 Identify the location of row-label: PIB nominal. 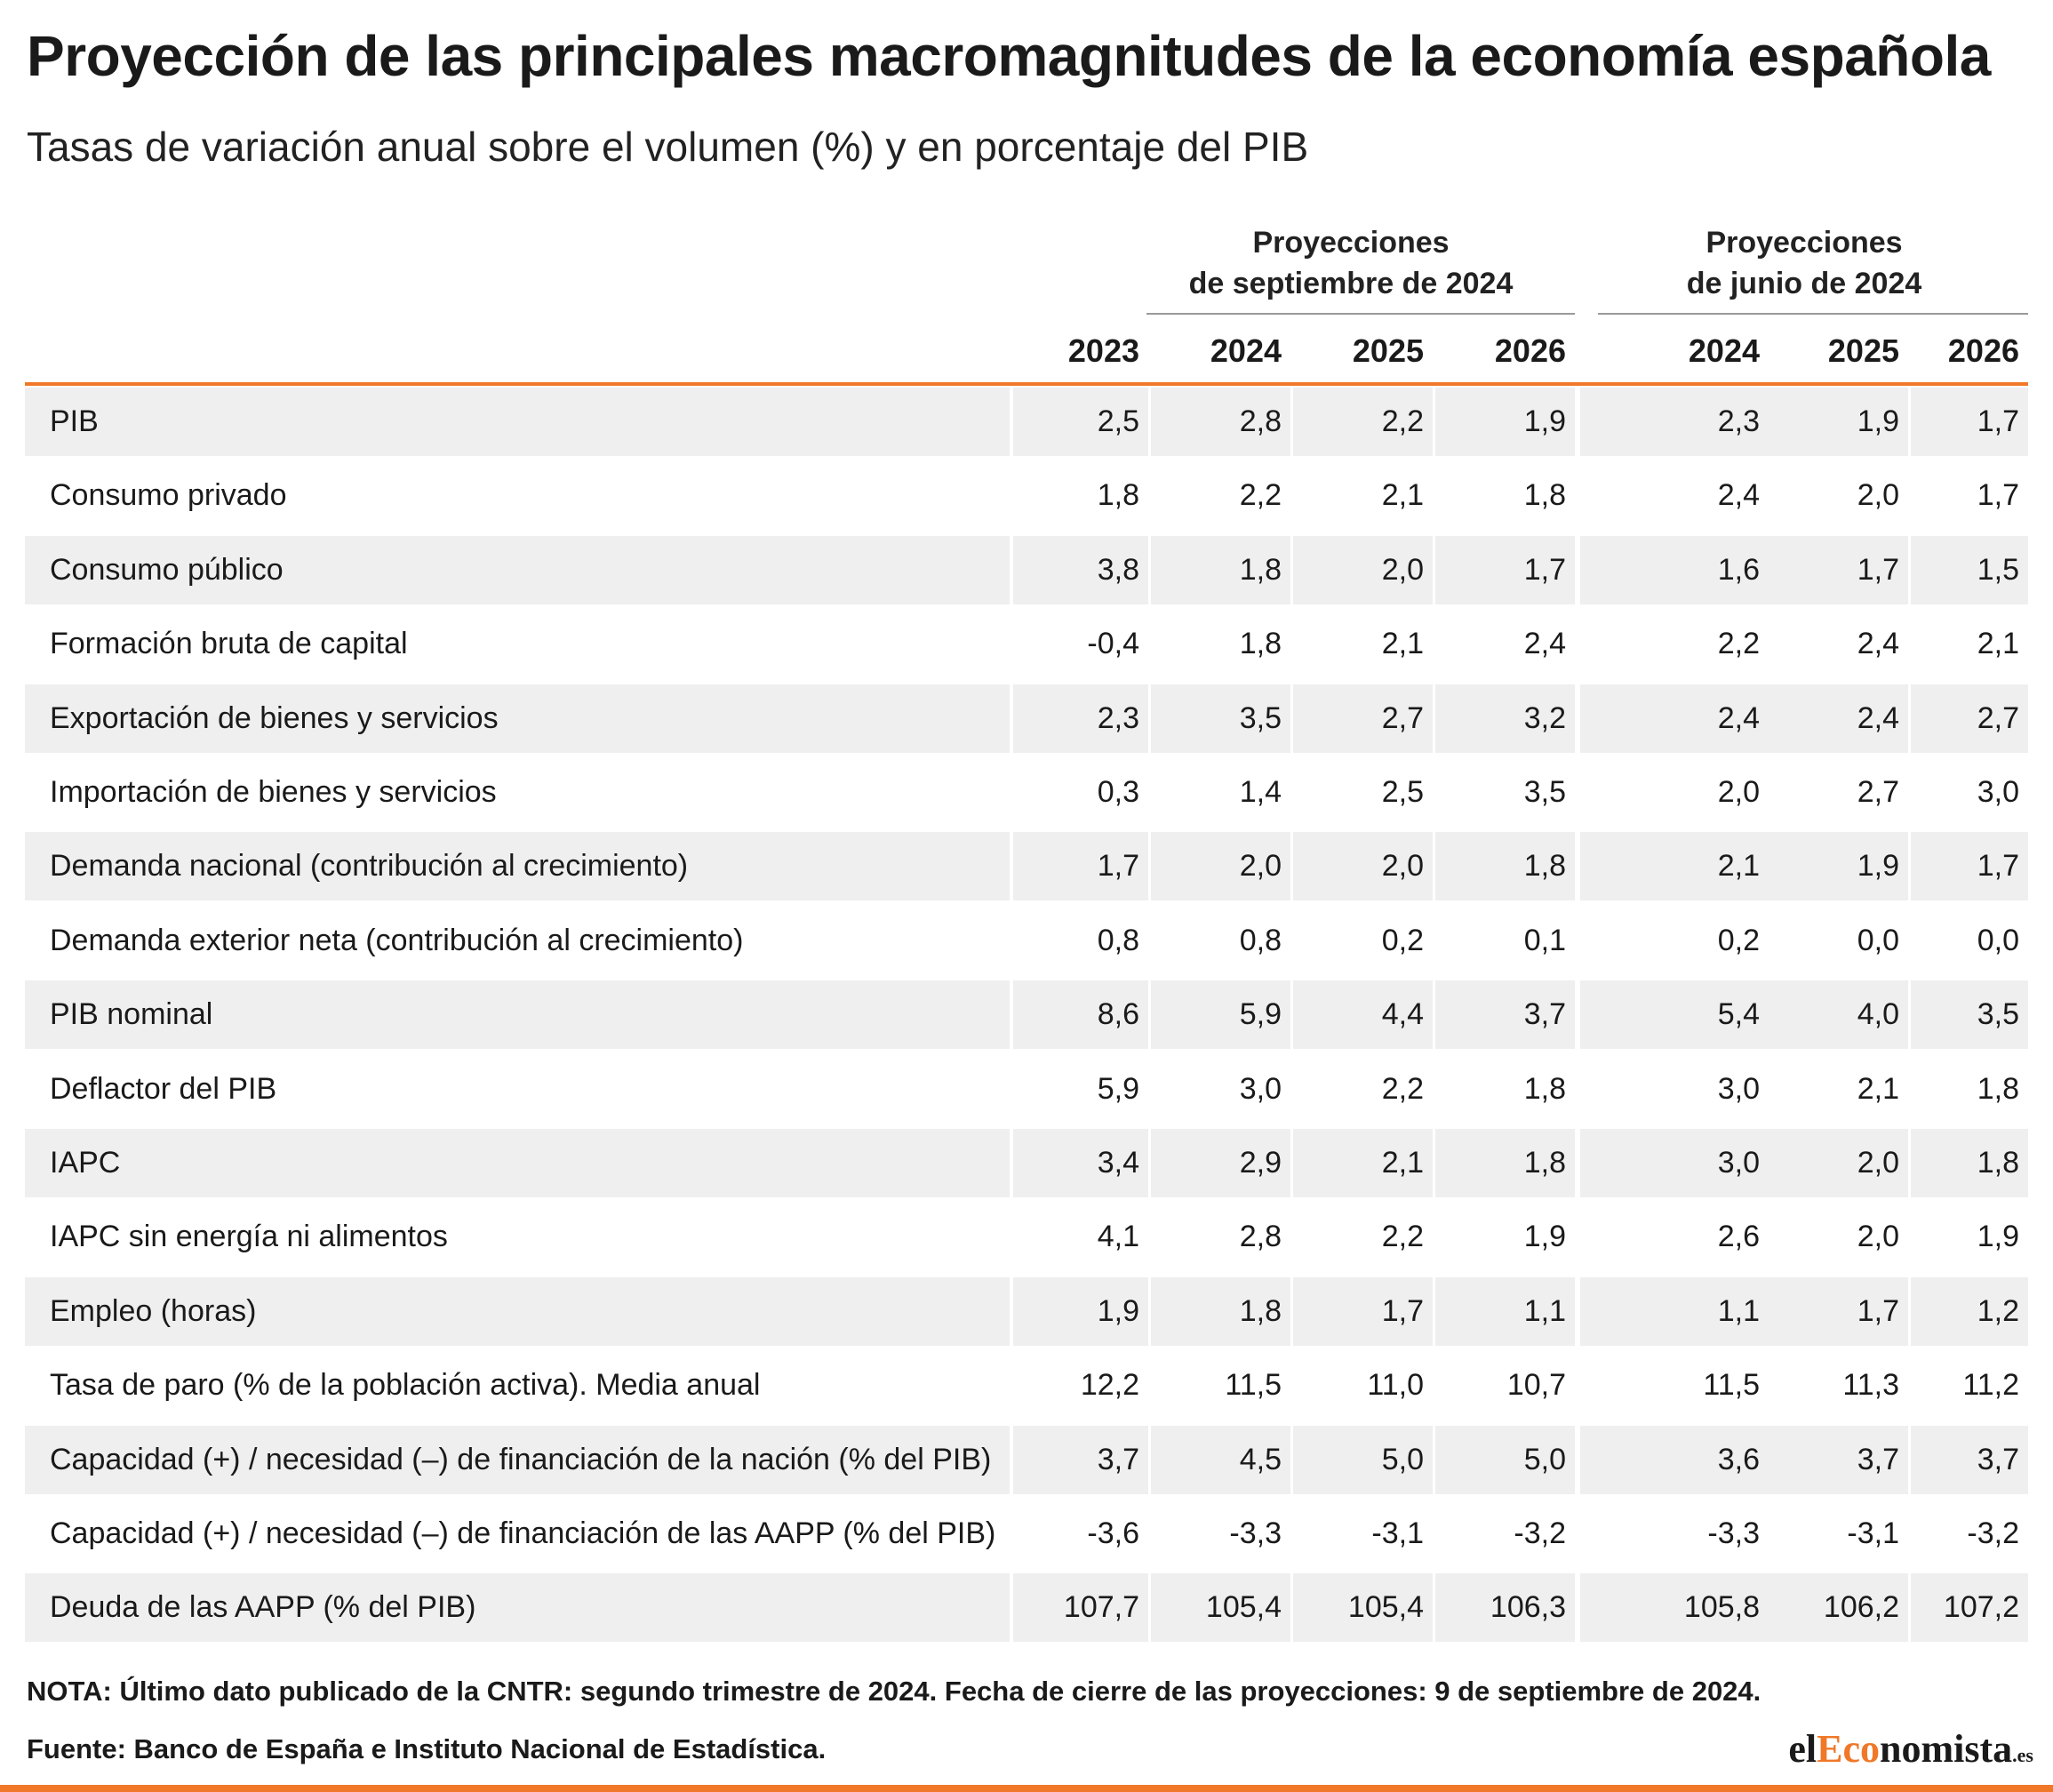
(517, 1015).